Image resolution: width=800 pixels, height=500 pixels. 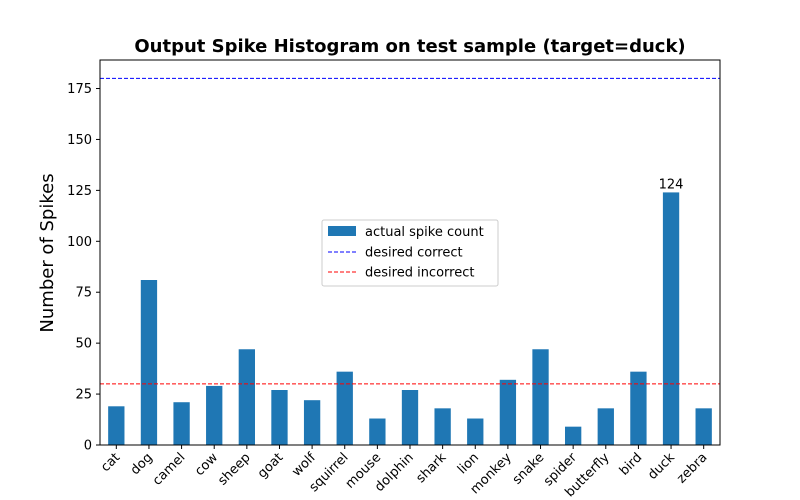 What do you see at coordinates (79, 242) in the screenshot?
I see `y-tick-label: 100` at bounding box center [79, 242].